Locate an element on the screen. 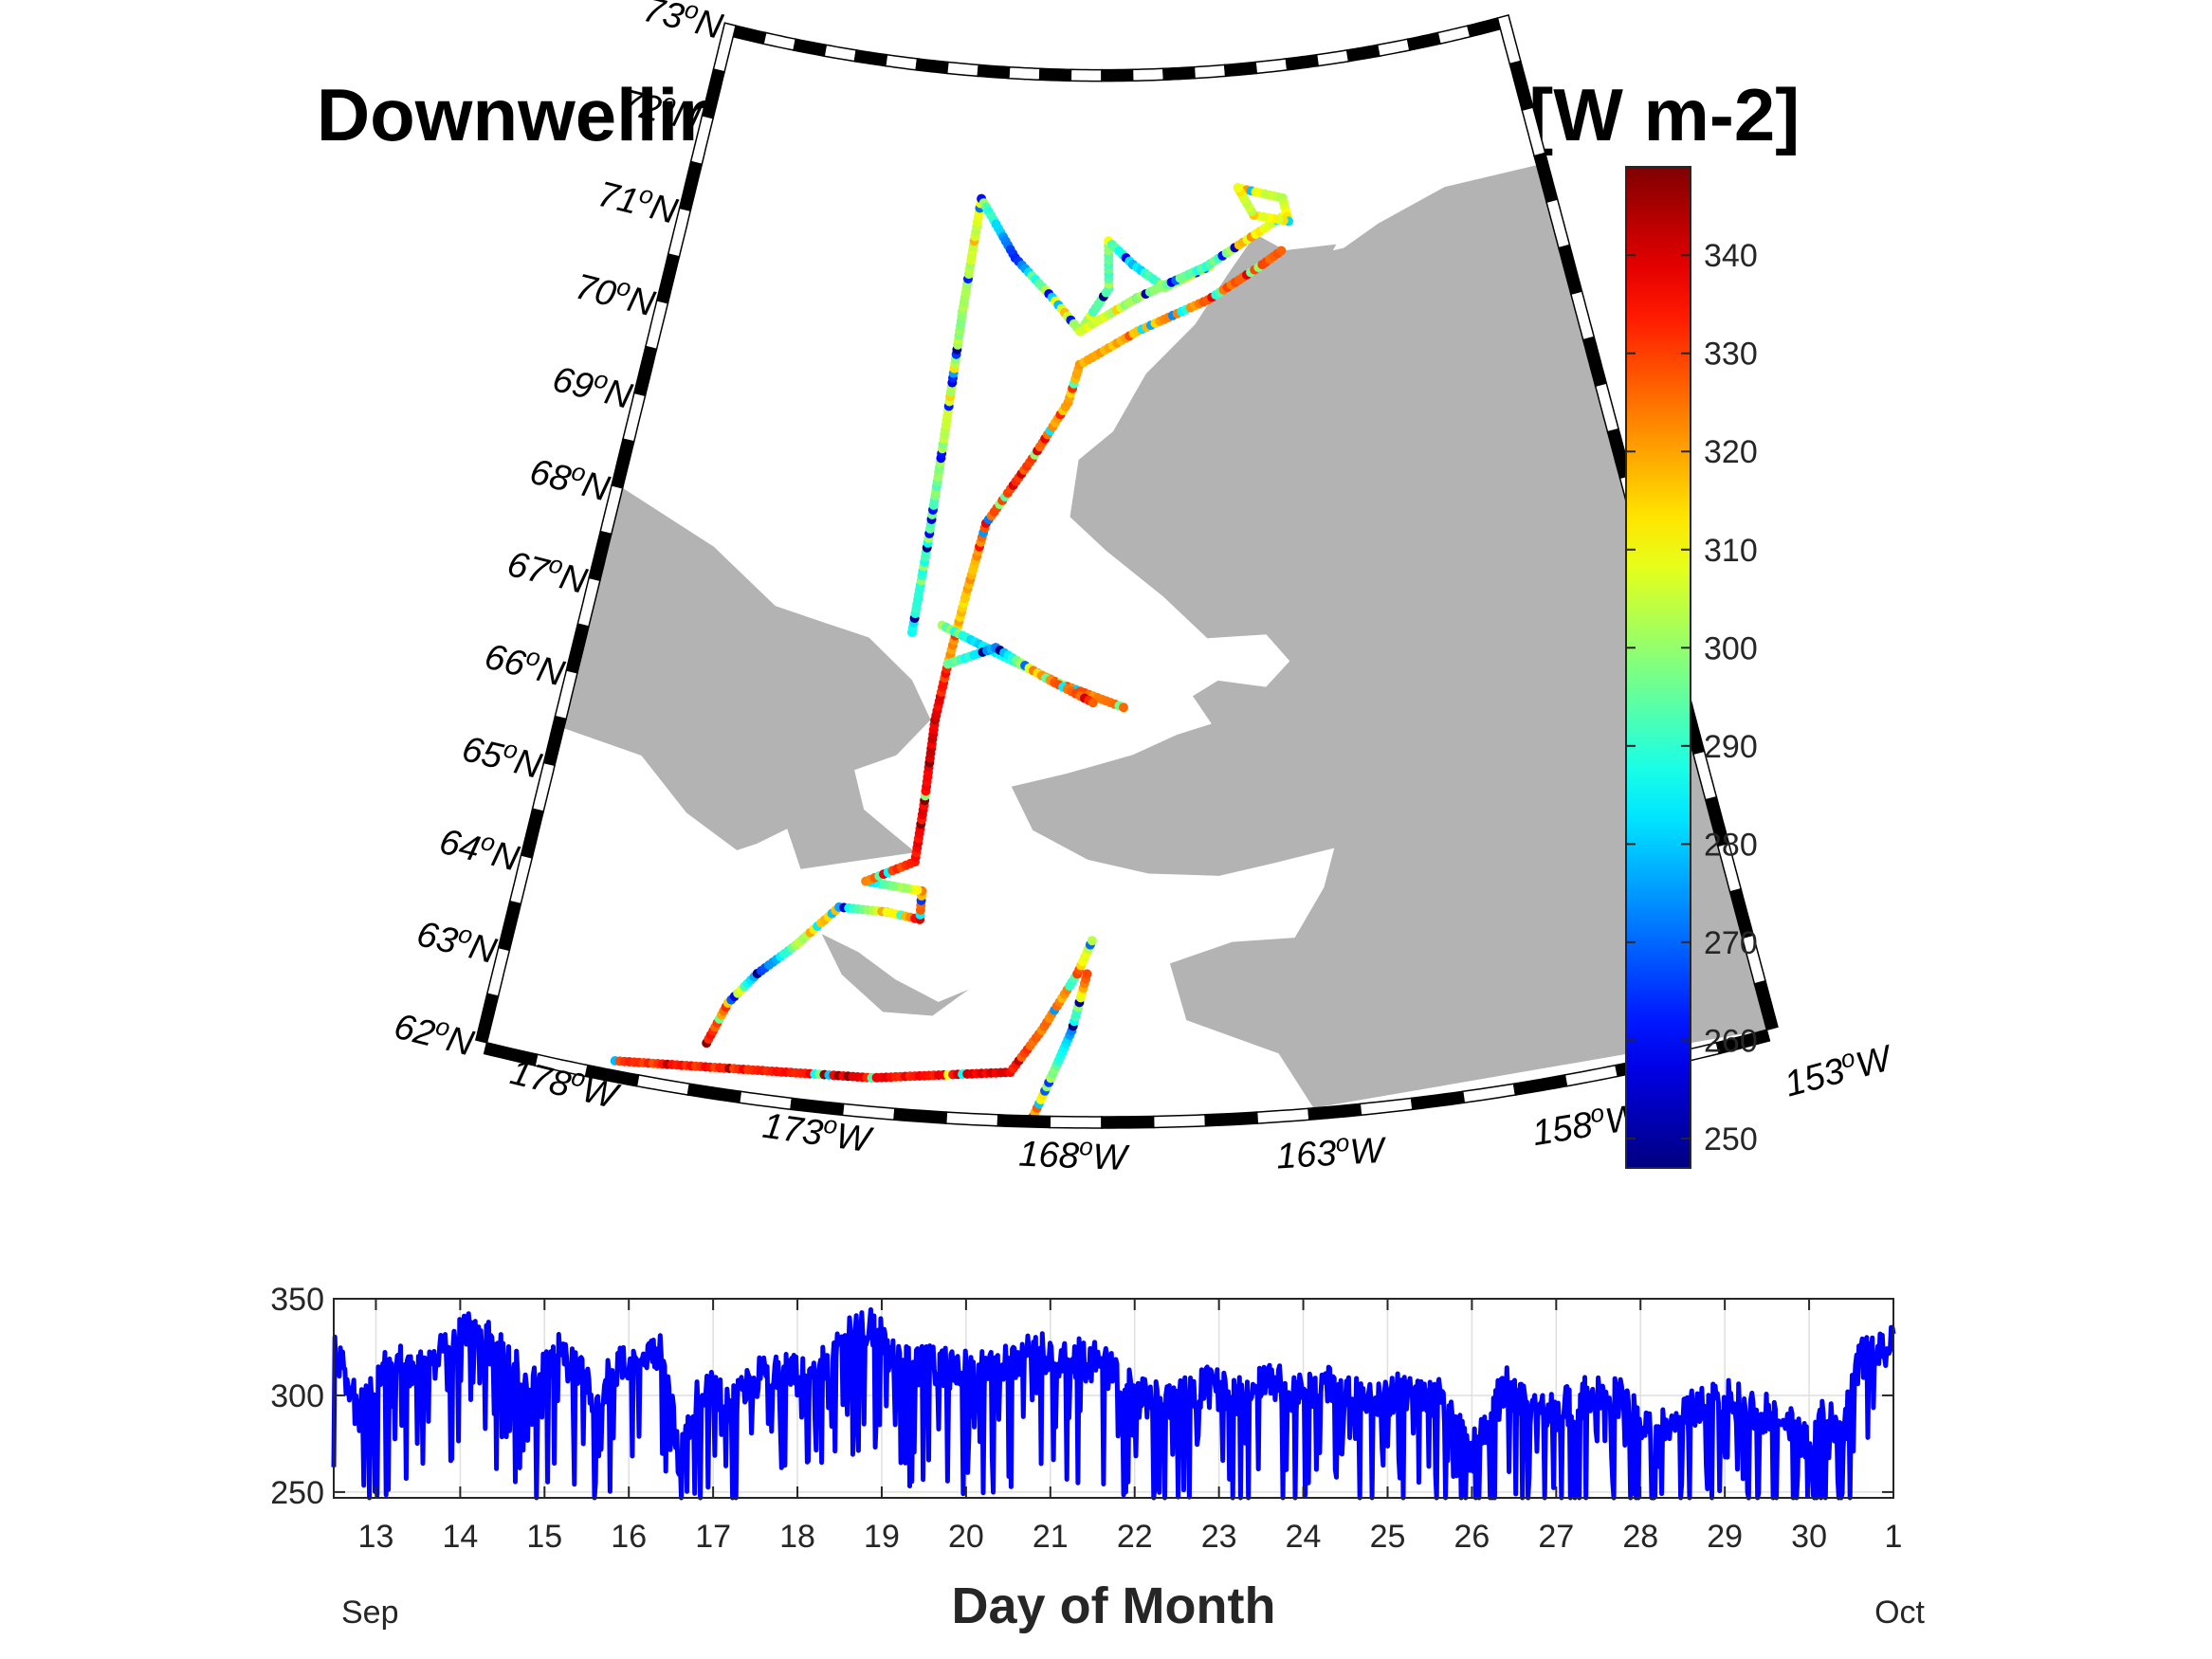 This screenshot has width=2212, height=1659. colorbar-tick-label: 310 is located at coordinates (1731, 551).